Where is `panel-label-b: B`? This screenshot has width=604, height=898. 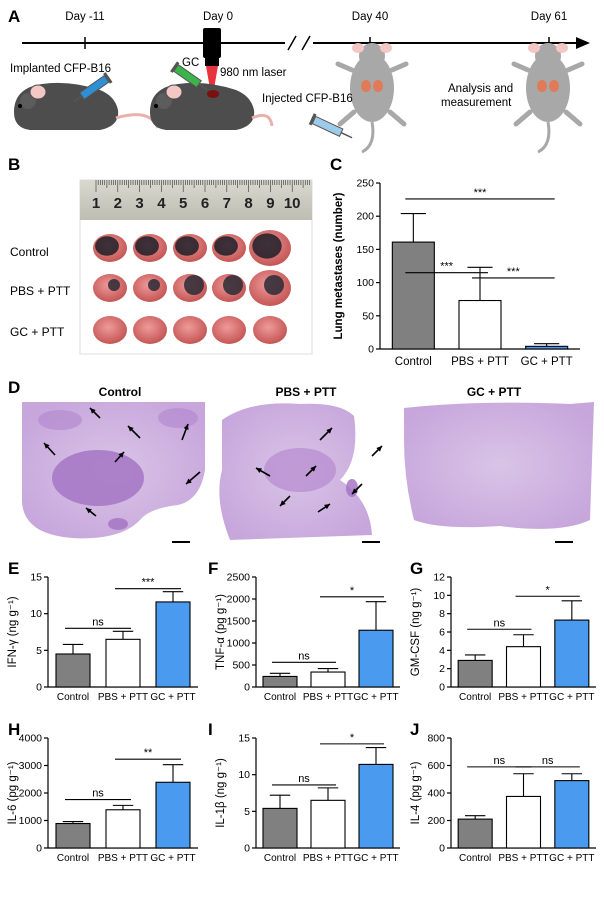
panel-label-b: B is located at coordinates (14, 164).